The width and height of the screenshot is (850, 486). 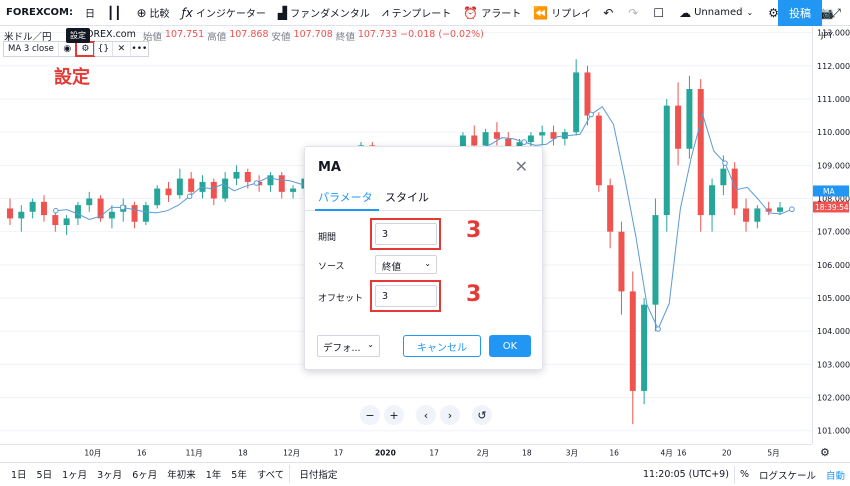 What do you see at coordinates (716, 12) in the screenshot?
I see `layout-button: ☁ Unnamed ⌄` at bounding box center [716, 12].